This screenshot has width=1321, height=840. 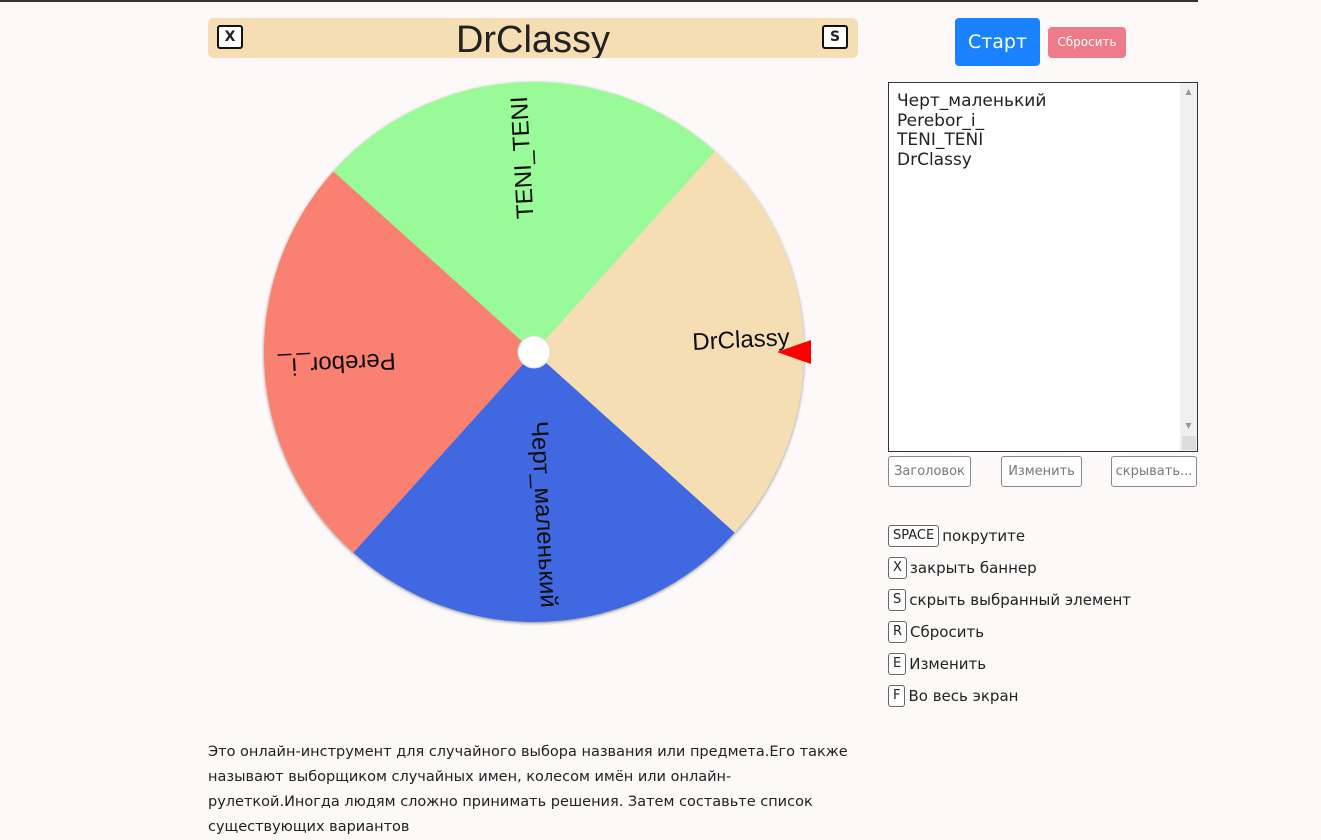 I want to click on shortcut-key: R, so click(x=898, y=632).